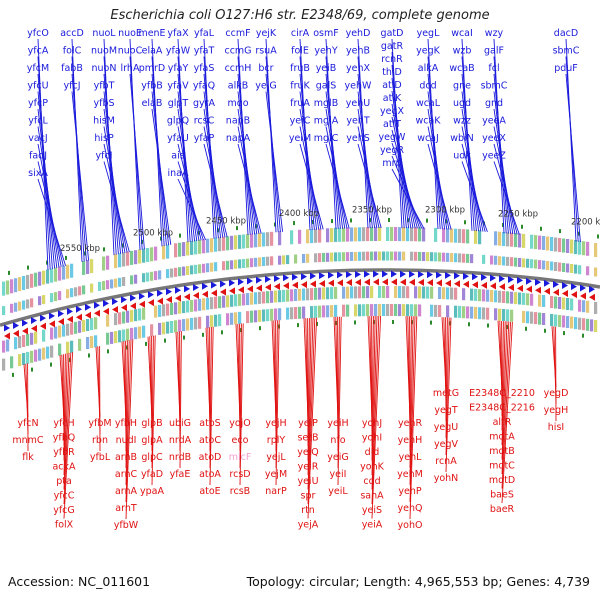  Describe the element at coordinates (300, 319) in the screenshot. I see `feature-track-lower` at that location.